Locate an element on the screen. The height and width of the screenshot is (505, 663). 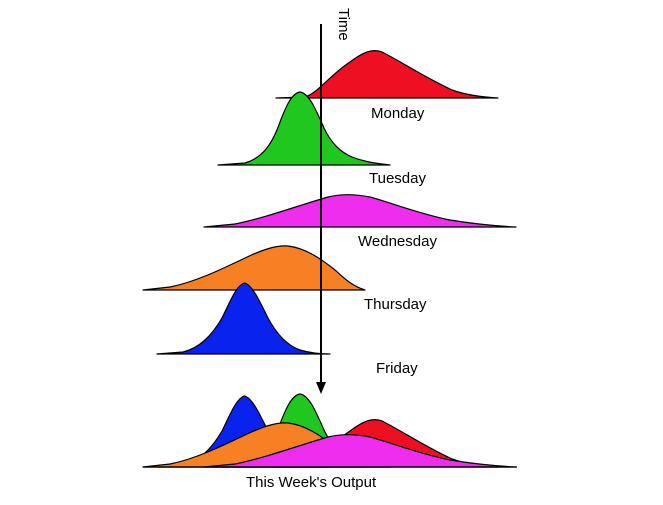
combined-output-curves is located at coordinates (329, 430).